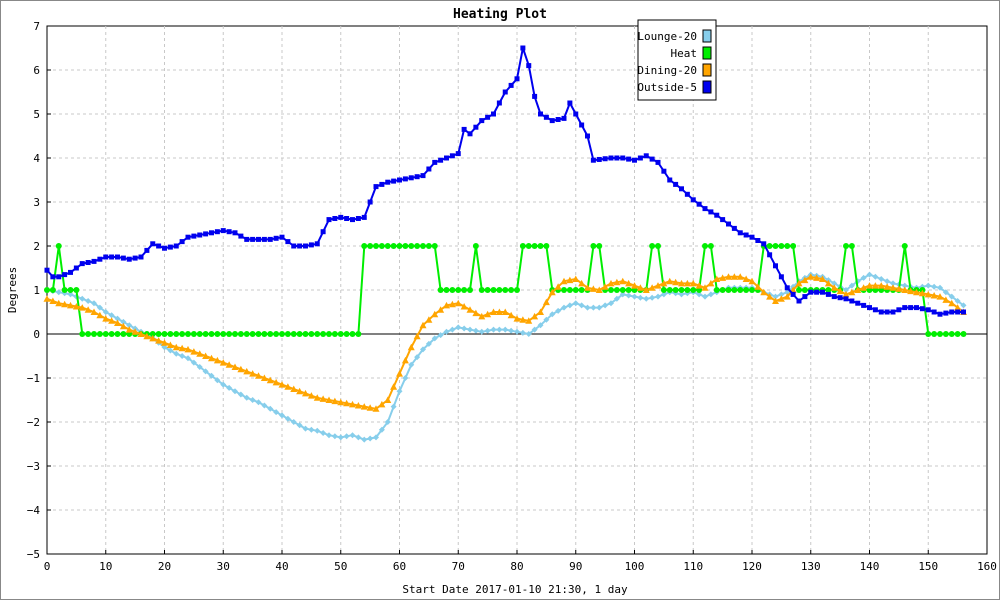  I want to click on y-tick-label: −2, so click(33, 422).